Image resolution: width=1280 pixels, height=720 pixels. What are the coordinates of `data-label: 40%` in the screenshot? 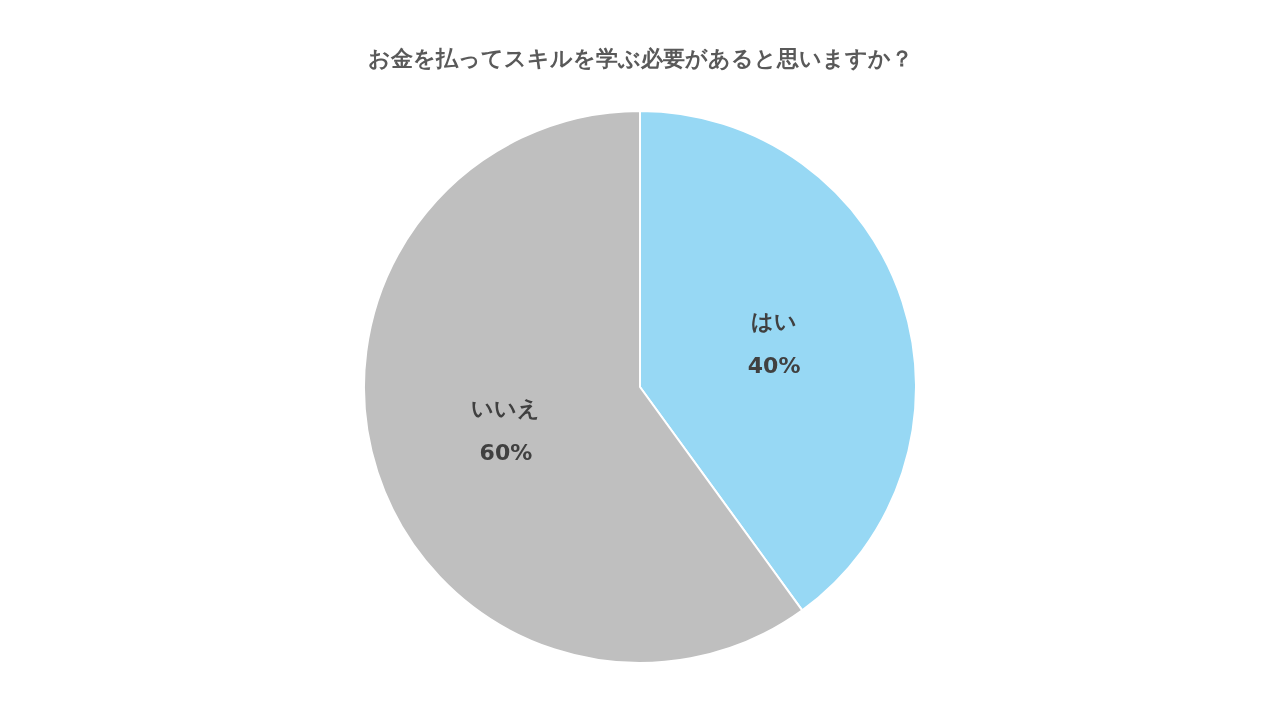 It's located at (774, 365).